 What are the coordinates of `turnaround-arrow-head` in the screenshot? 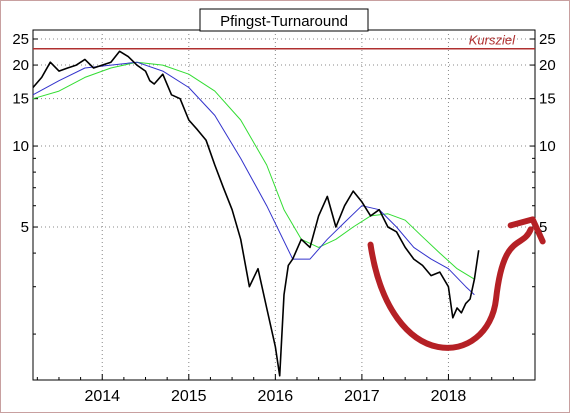 It's located at (526, 230).